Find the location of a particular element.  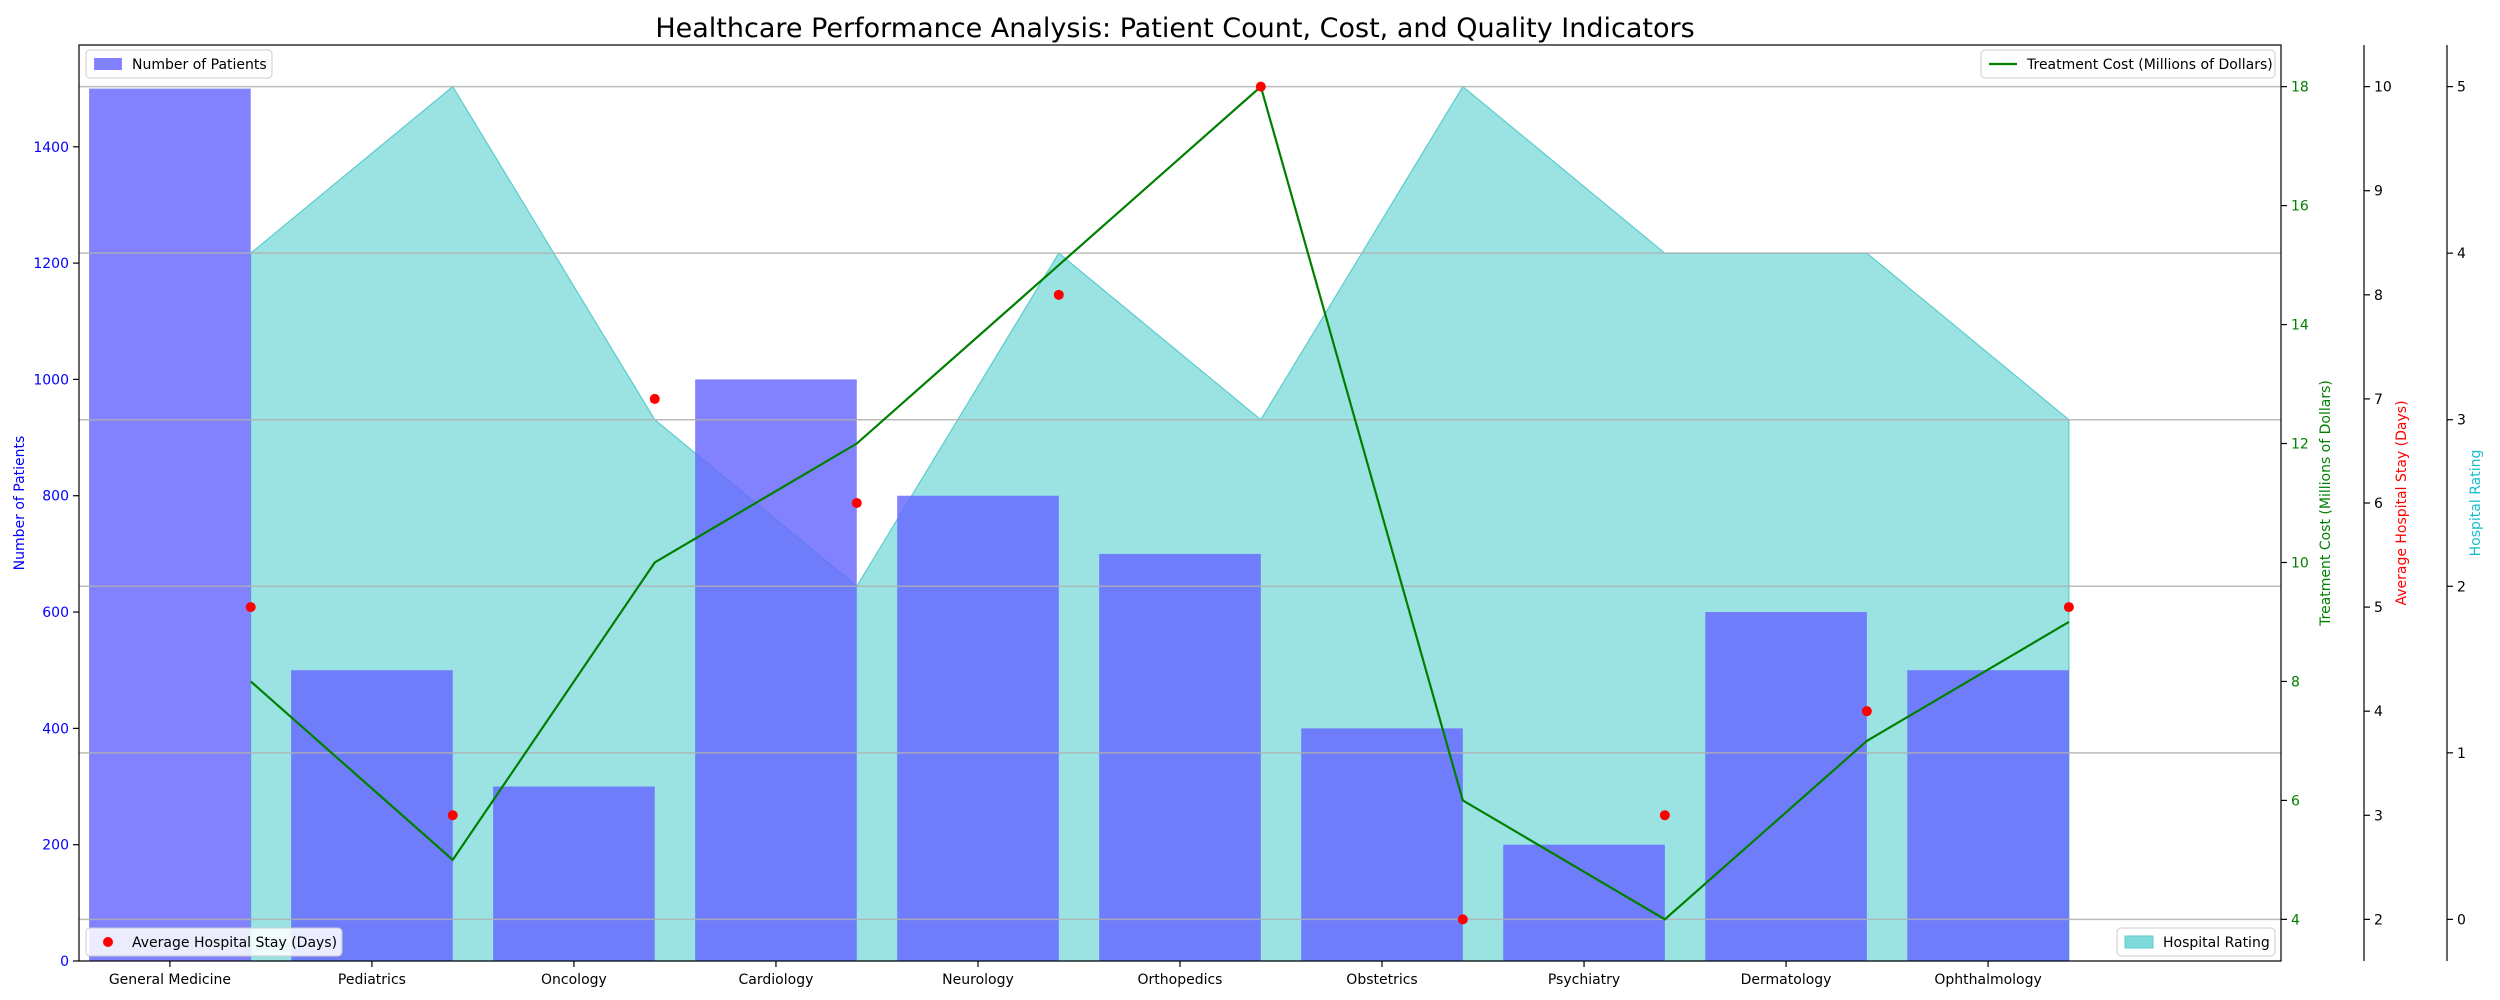

legend-label: Average Hospital Stay (Days) is located at coordinates (234, 943).